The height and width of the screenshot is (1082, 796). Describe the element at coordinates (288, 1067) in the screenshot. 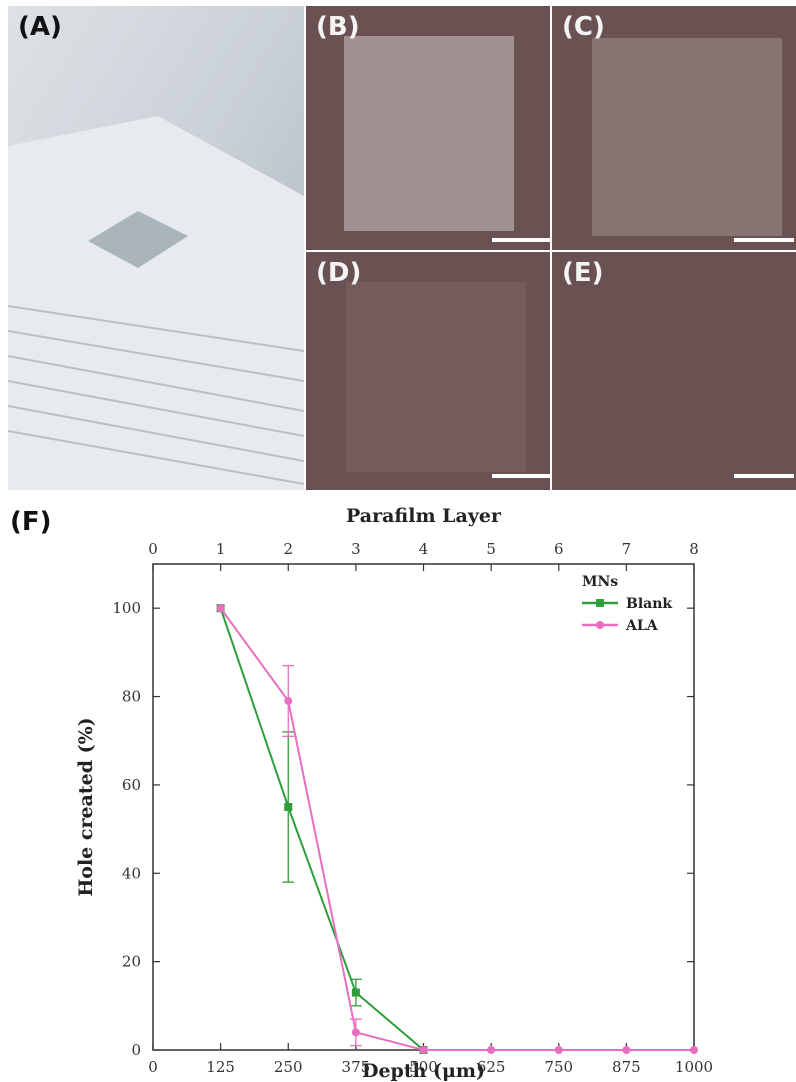

I see `x-tick-label: 250` at that location.